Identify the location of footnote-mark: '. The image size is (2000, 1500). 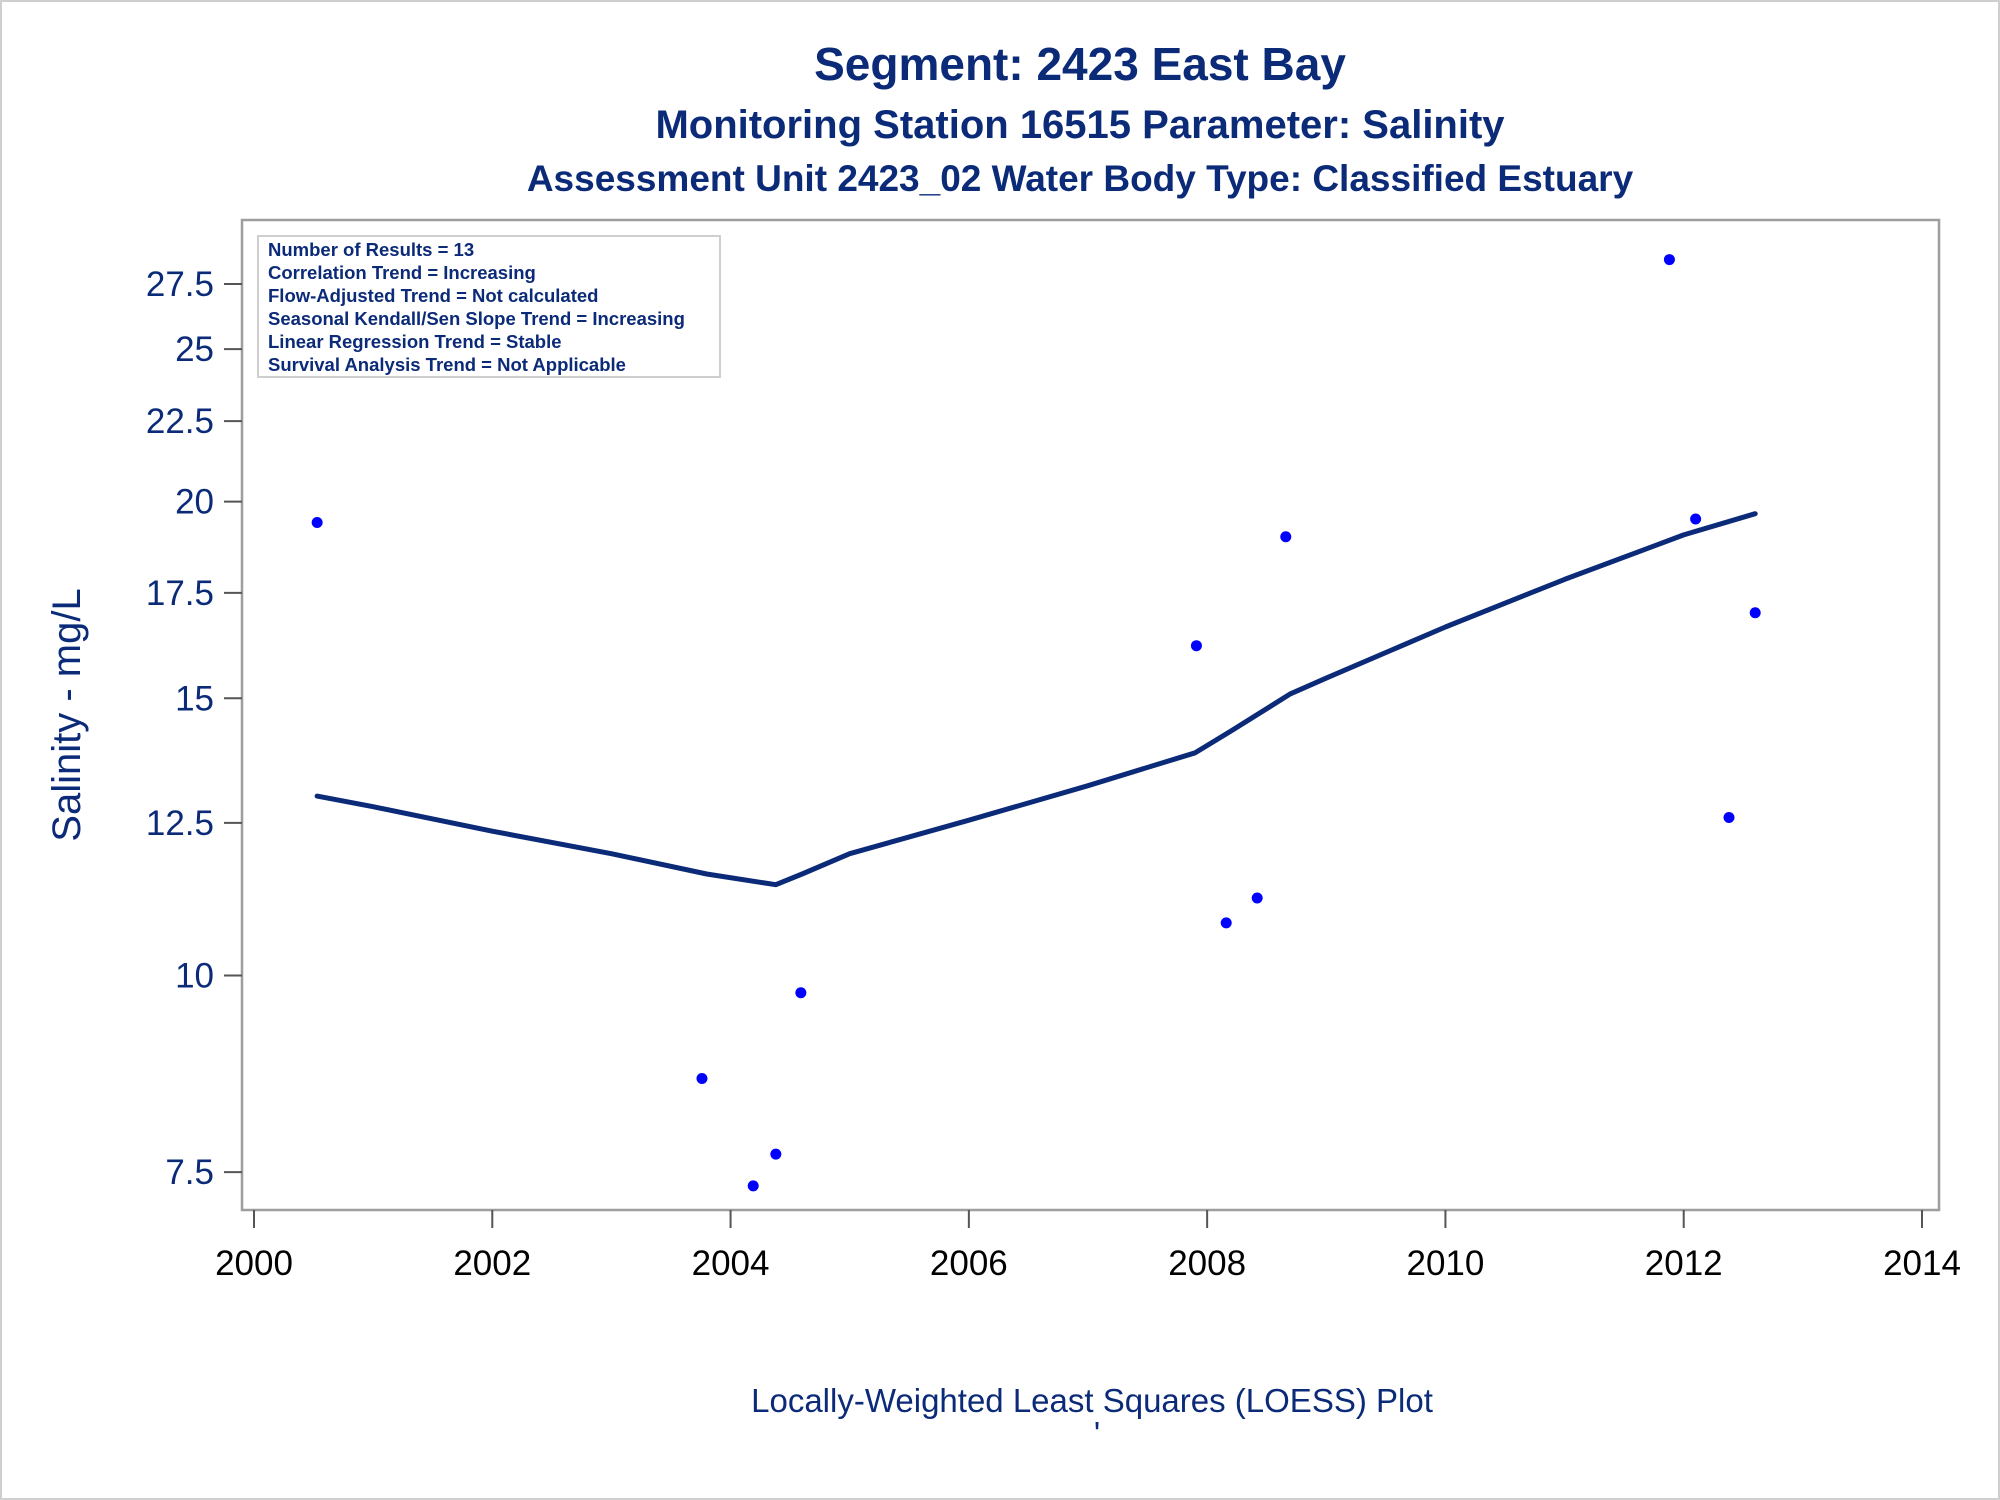
(1097, 1433).